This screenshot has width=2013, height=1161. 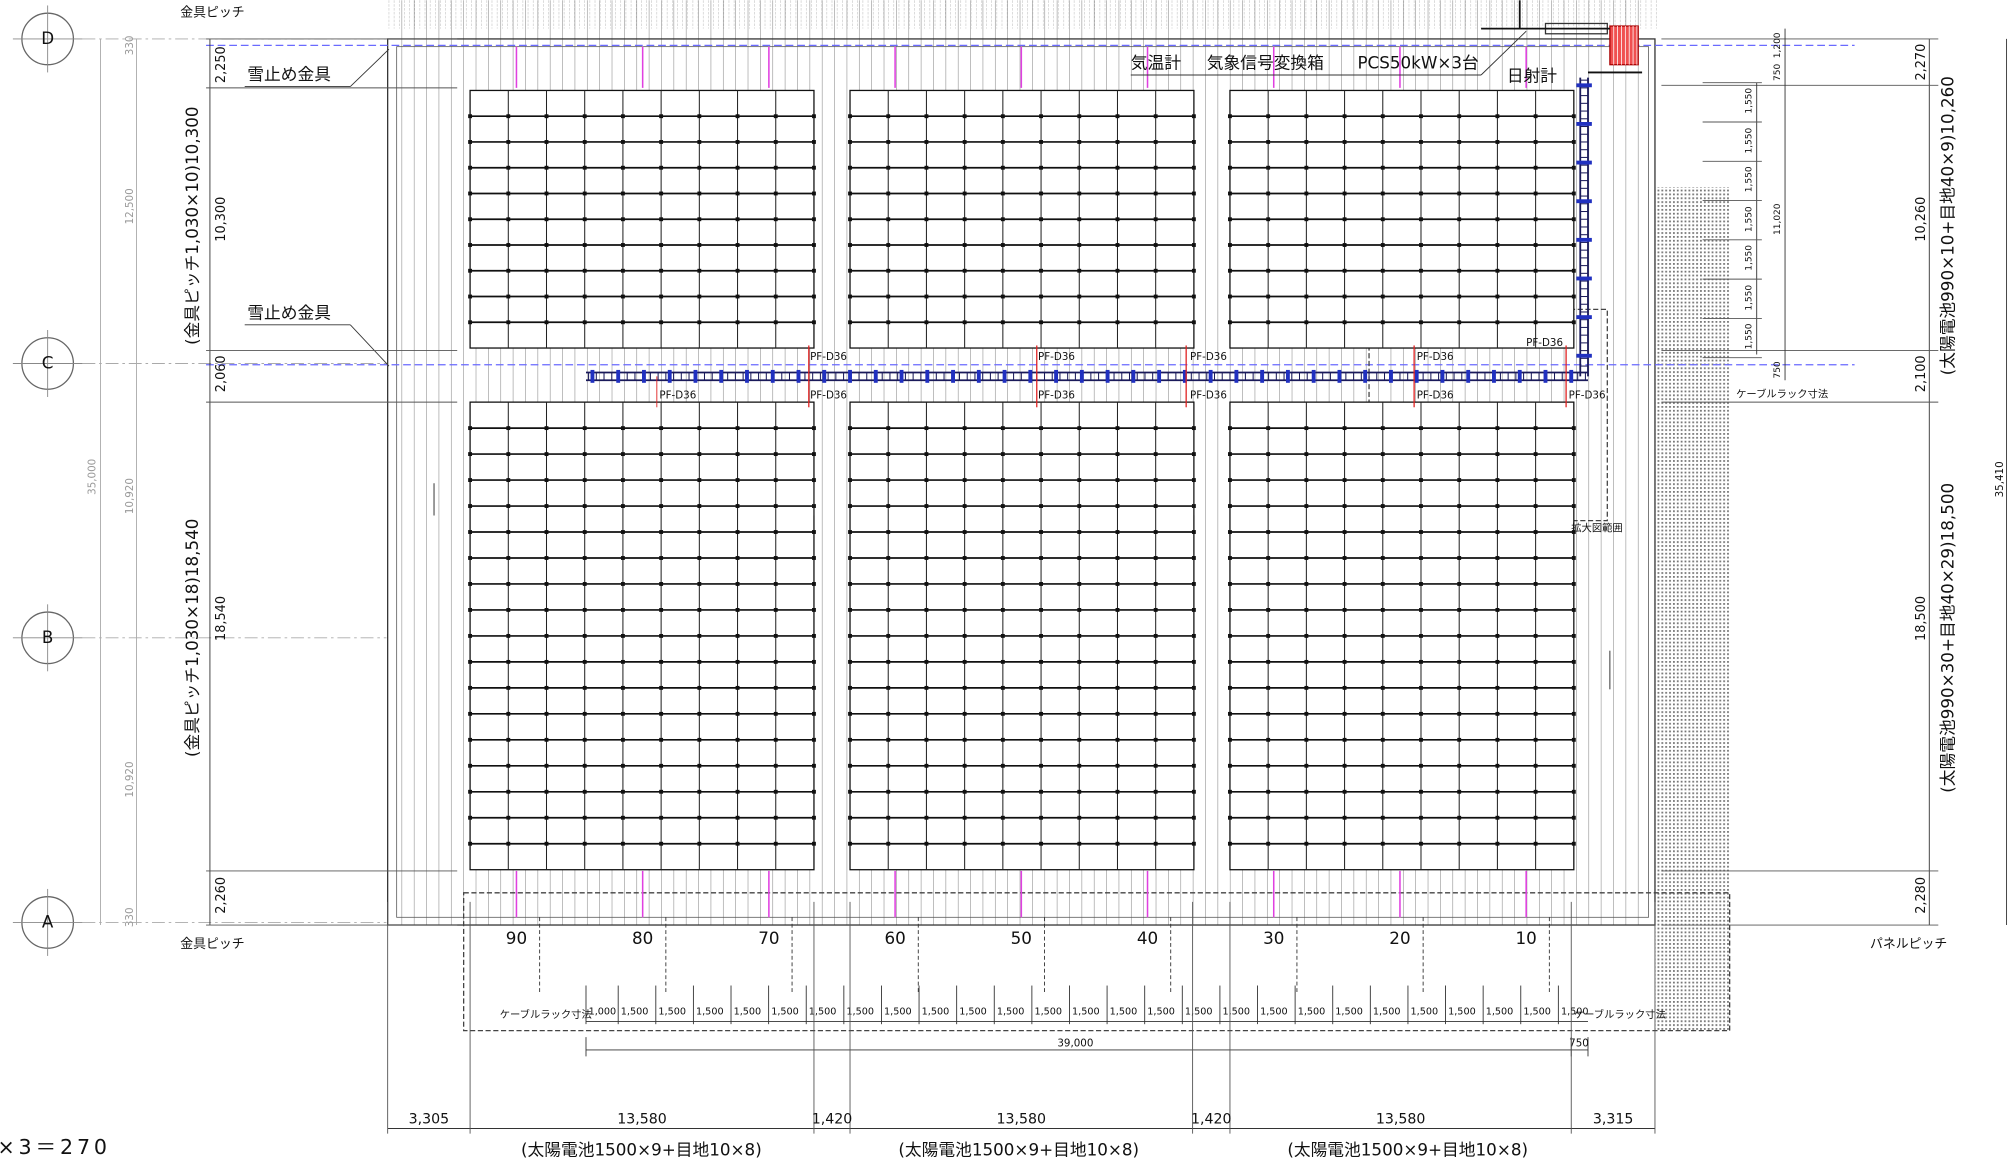 I want to click on right-note: (太陽電池990×10+目地40×9)10,260, so click(x=1948, y=225).